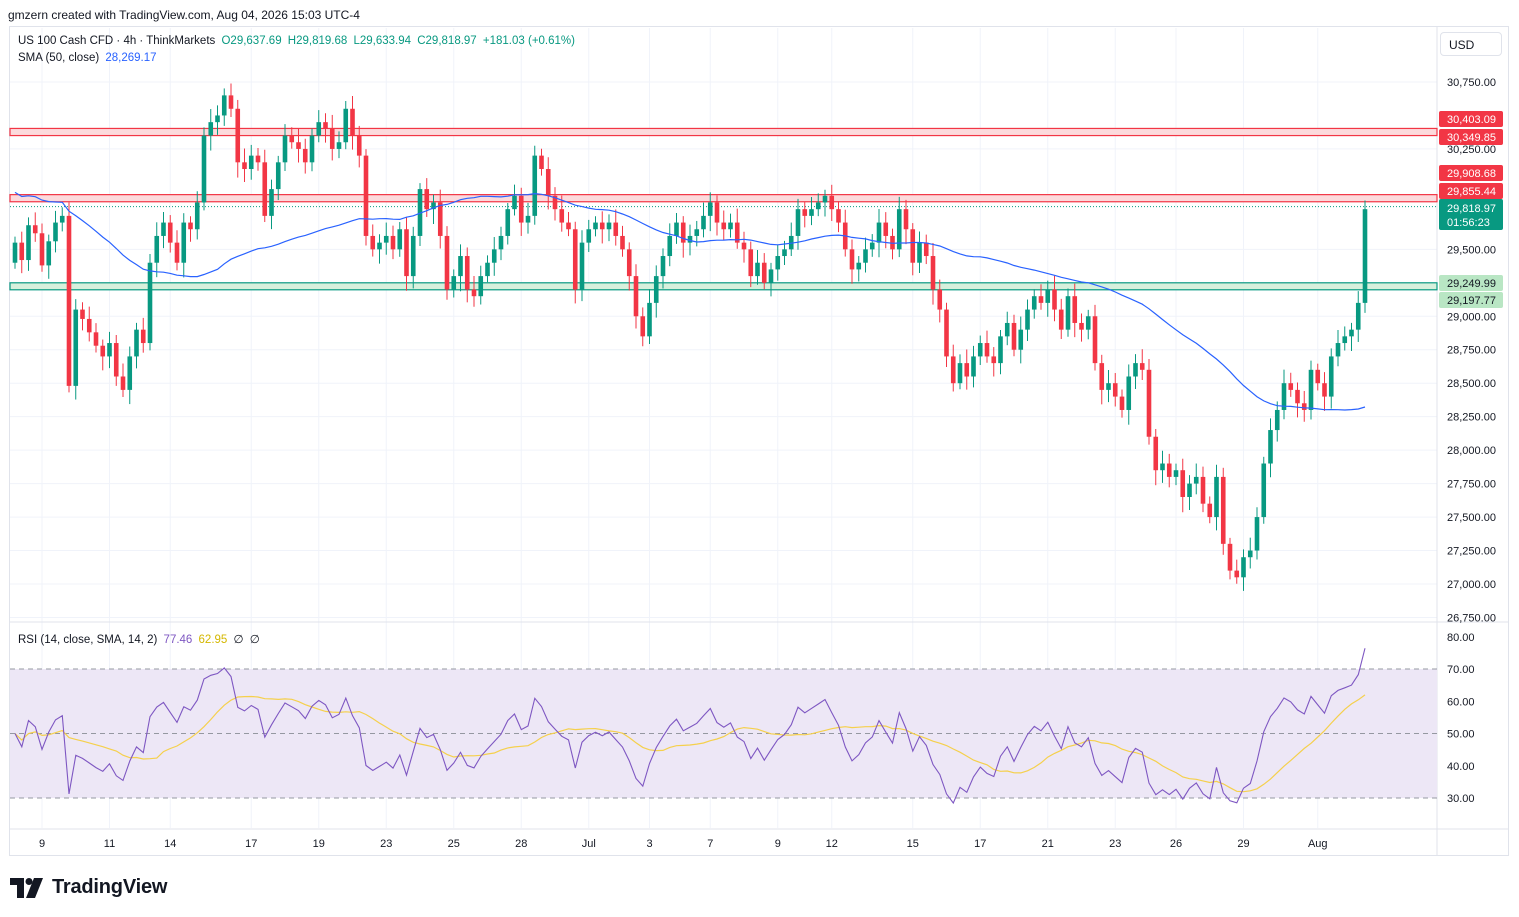  What do you see at coordinates (238, 640) in the screenshot?
I see `rsi-extra-1: ∅` at bounding box center [238, 640].